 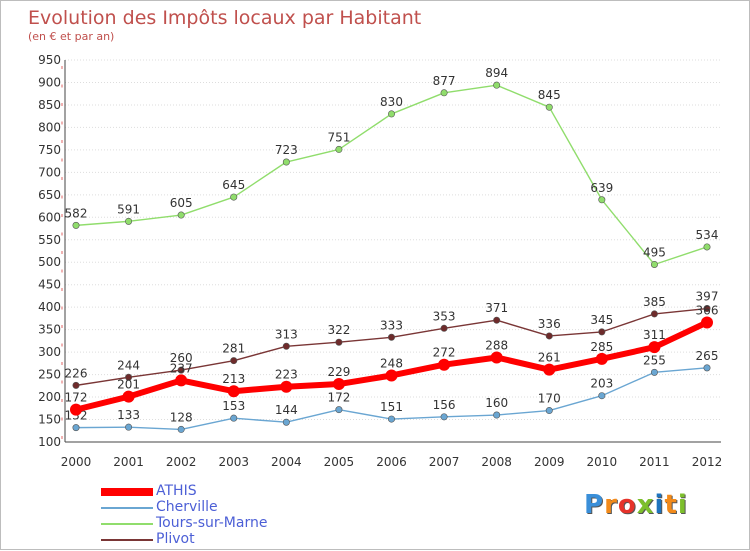 What do you see at coordinates (496, 73) in the screenshot?
I see `data-label-tours-sur-marne: 894` at bounding box center [496, 73].